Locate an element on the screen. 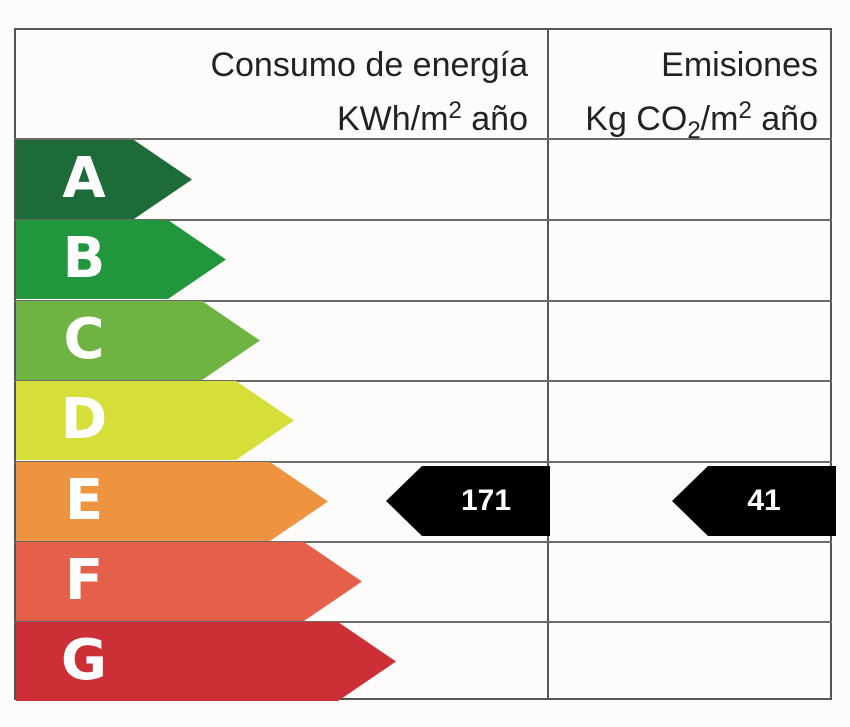 This screenshot has width=850, height=727. energy-band-letter: A is located at coordinates (84, 178).